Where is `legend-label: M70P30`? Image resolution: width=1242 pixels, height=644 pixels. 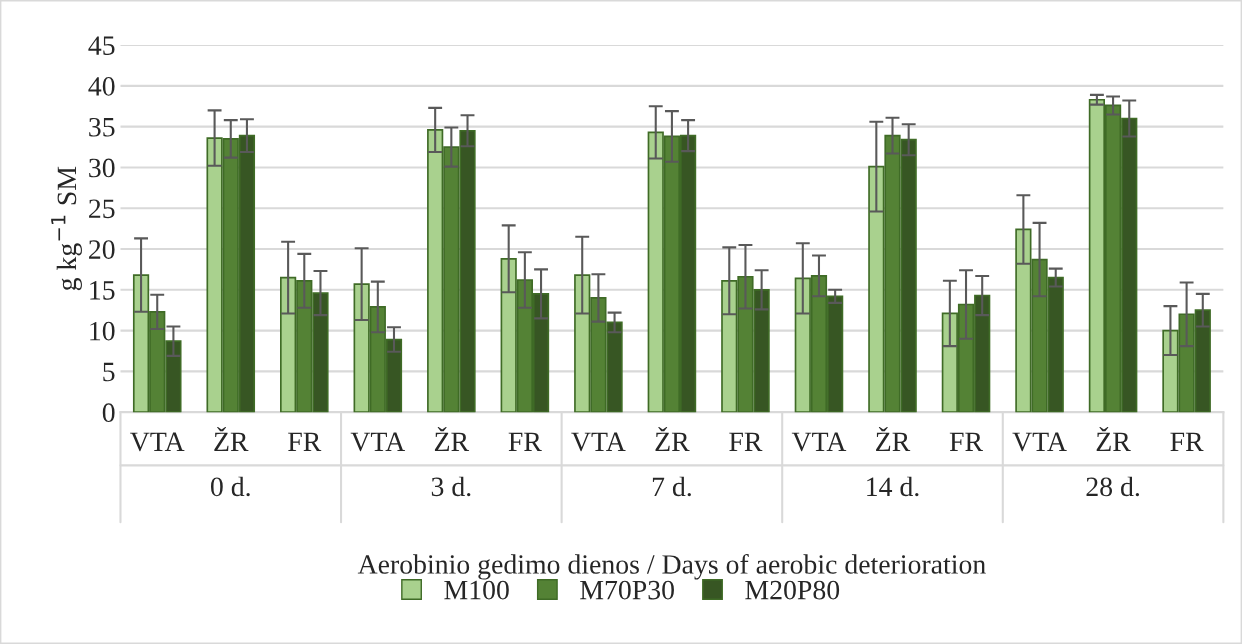
legend-label: M70P30 is located at coordinates (627, 590).